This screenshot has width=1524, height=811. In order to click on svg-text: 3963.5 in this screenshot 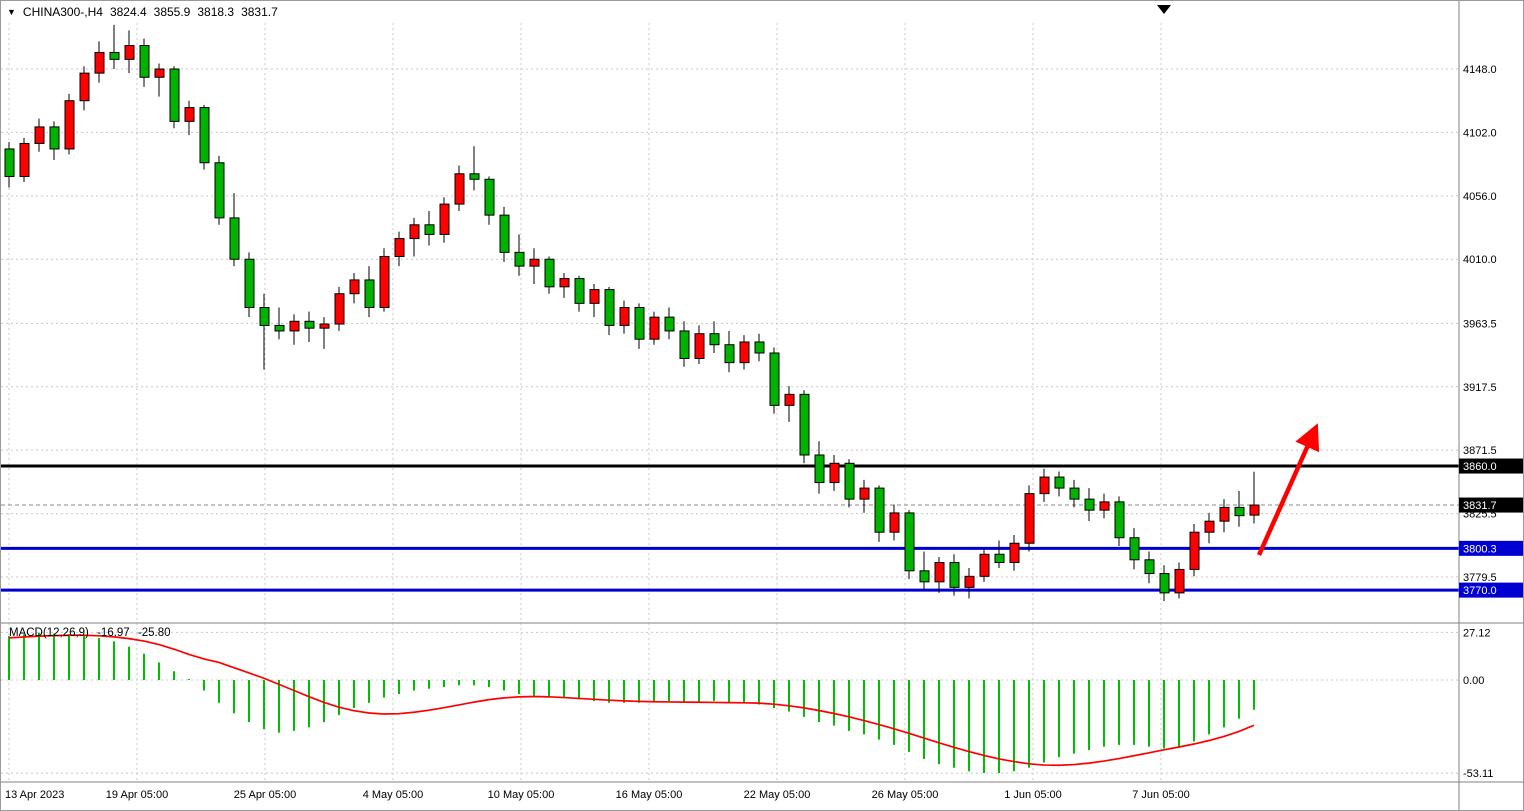, I will do `click(1480, 324)`.